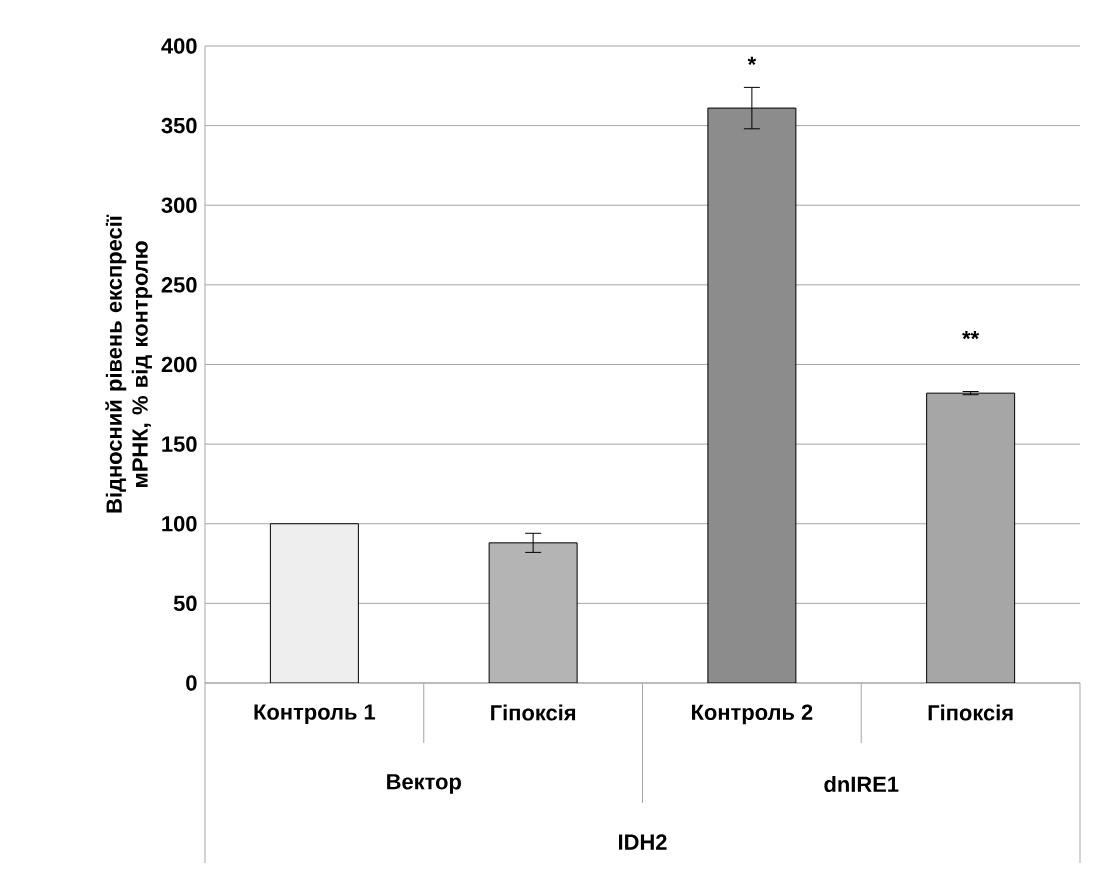  What do you see at coordinates (129, 363) in the screenshot?
I see `y-axis-title: Відносний рівень експресії мРНК, % від контролю` at bounding box center [129, 363].